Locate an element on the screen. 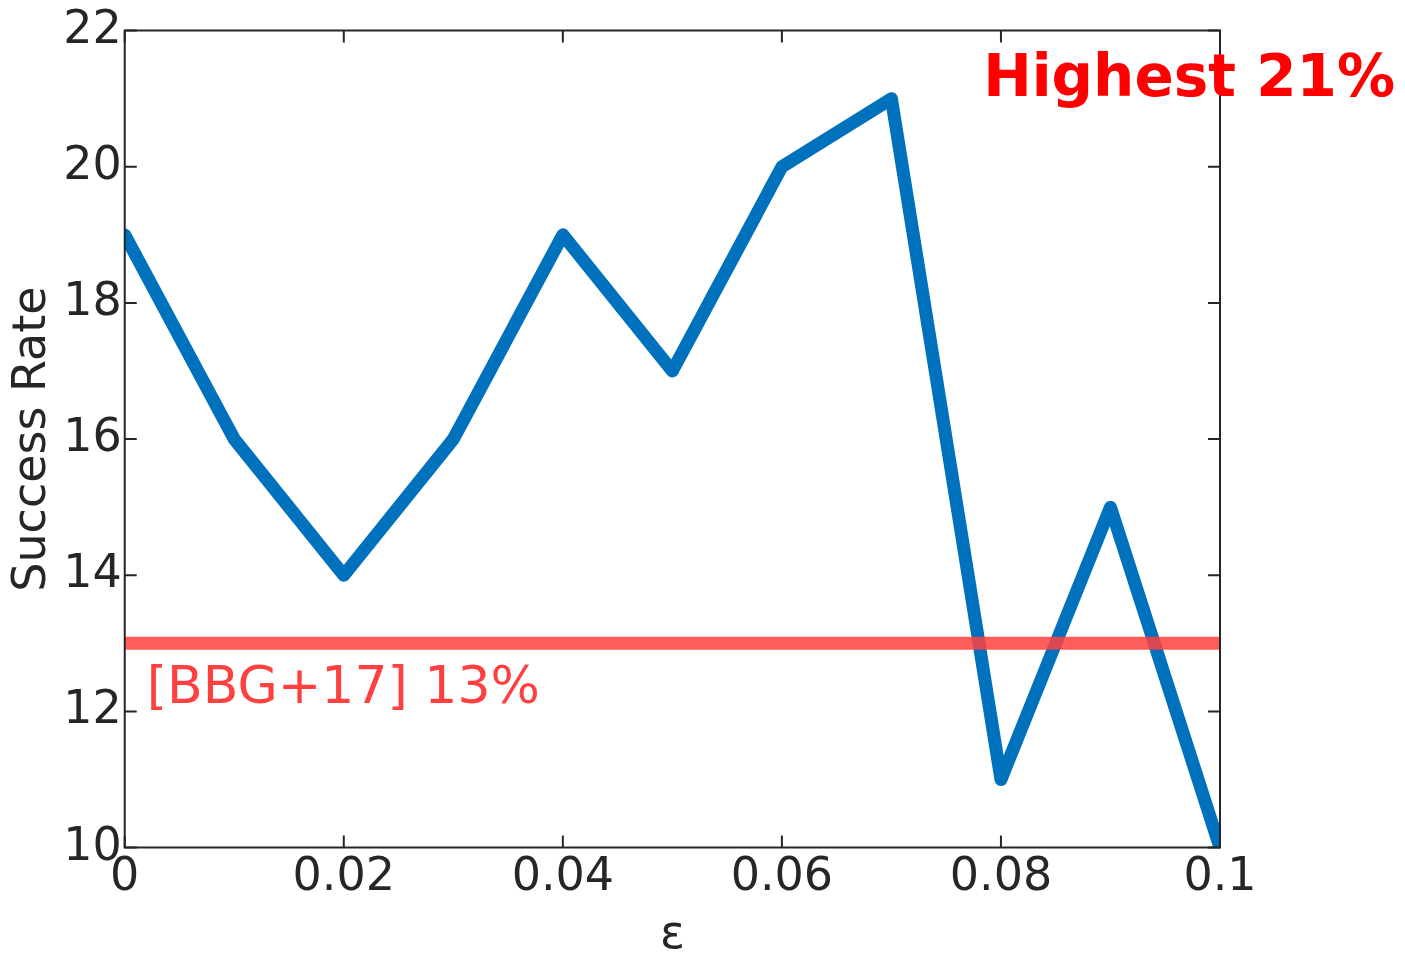 This screenshot has height=964, width=1405. x-tick-label: 0.06 is located at coordinates (782, 874).